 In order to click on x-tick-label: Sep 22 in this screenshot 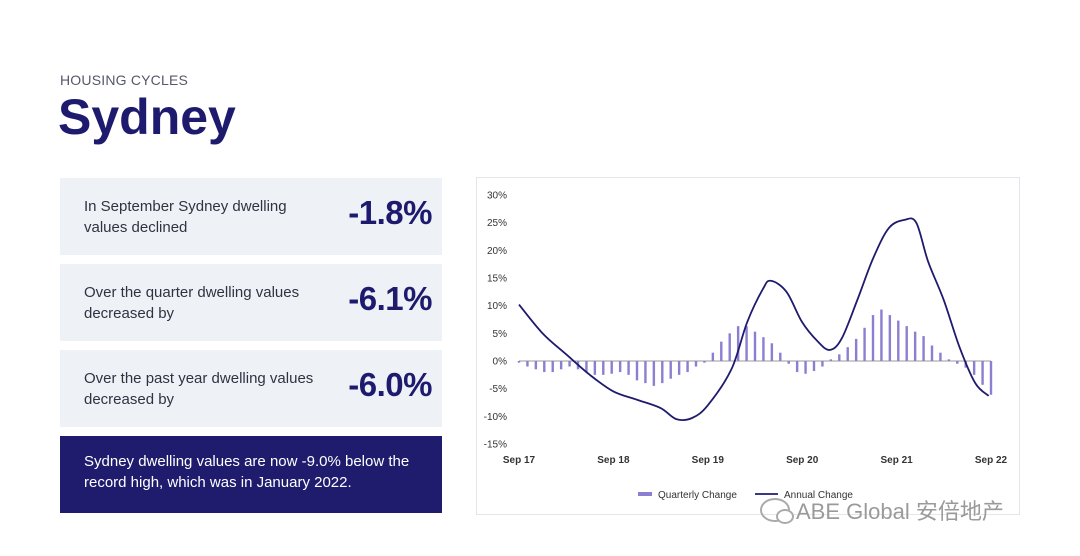, I will do `click(991, 460)`.